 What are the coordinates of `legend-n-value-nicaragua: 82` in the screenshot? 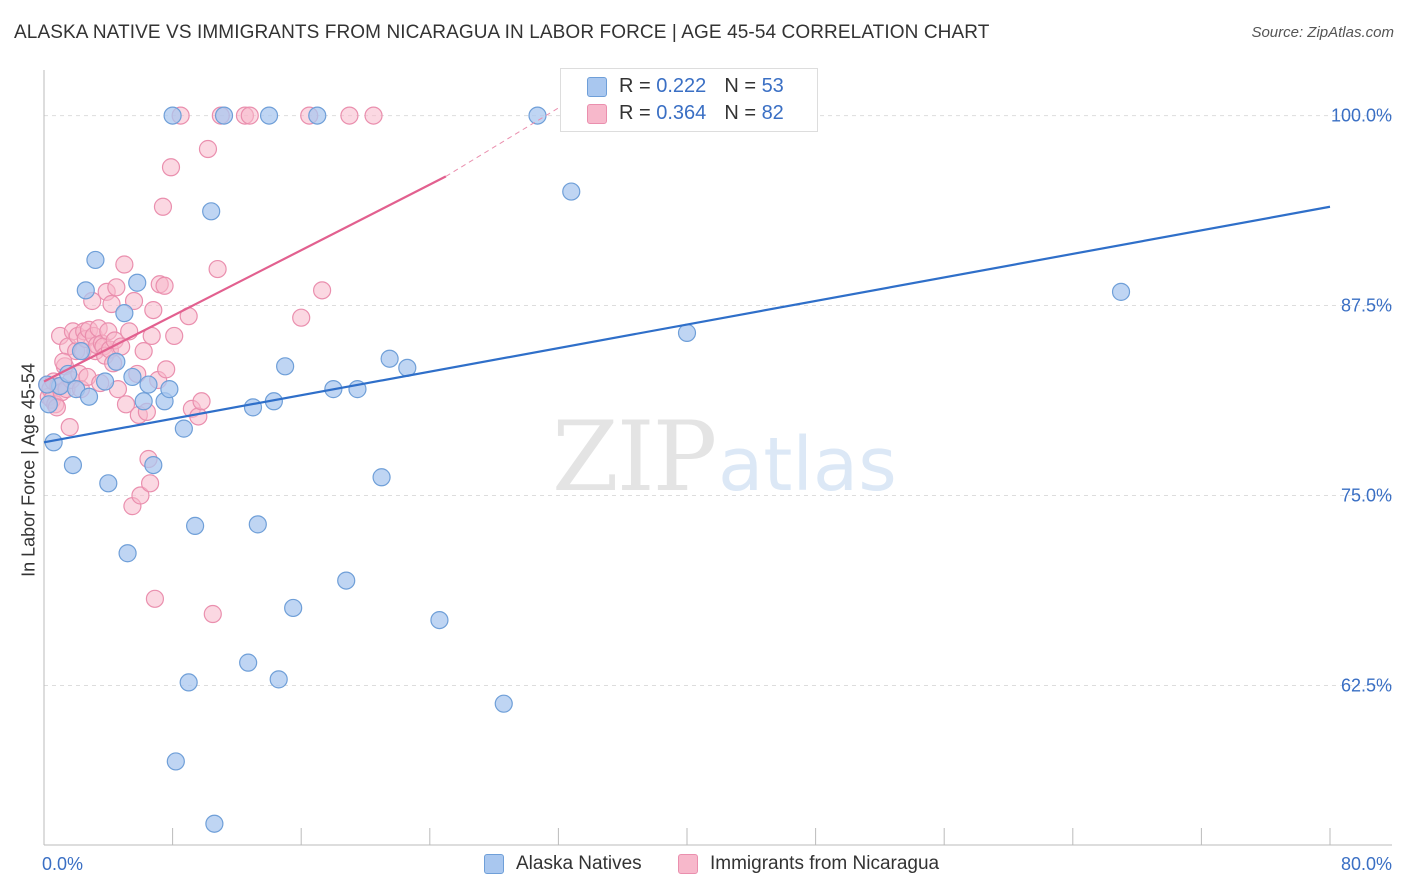 It's located at (772, 113).